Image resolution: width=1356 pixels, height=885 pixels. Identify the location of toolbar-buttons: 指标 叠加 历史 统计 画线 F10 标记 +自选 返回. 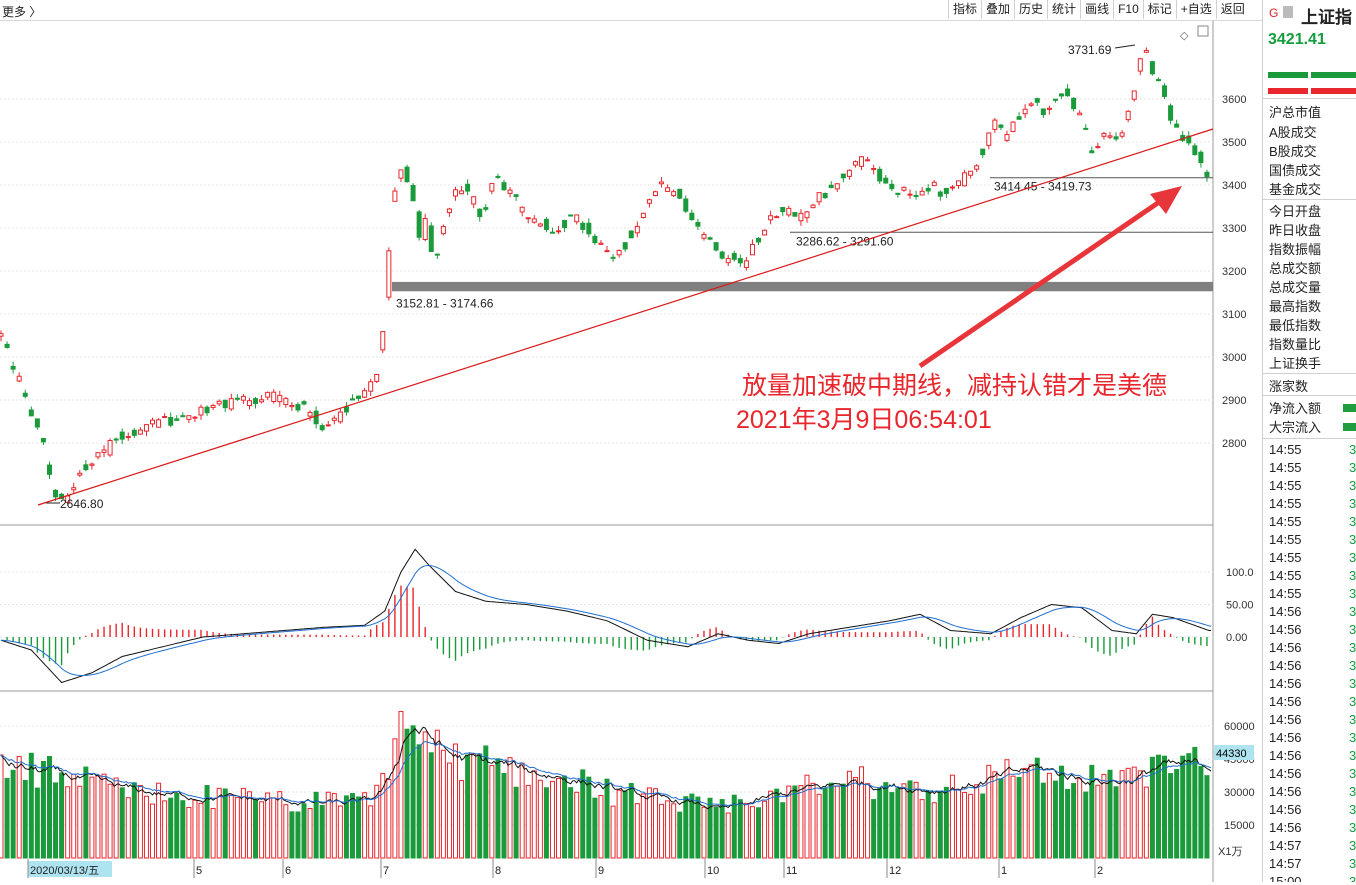
(1098, 10).